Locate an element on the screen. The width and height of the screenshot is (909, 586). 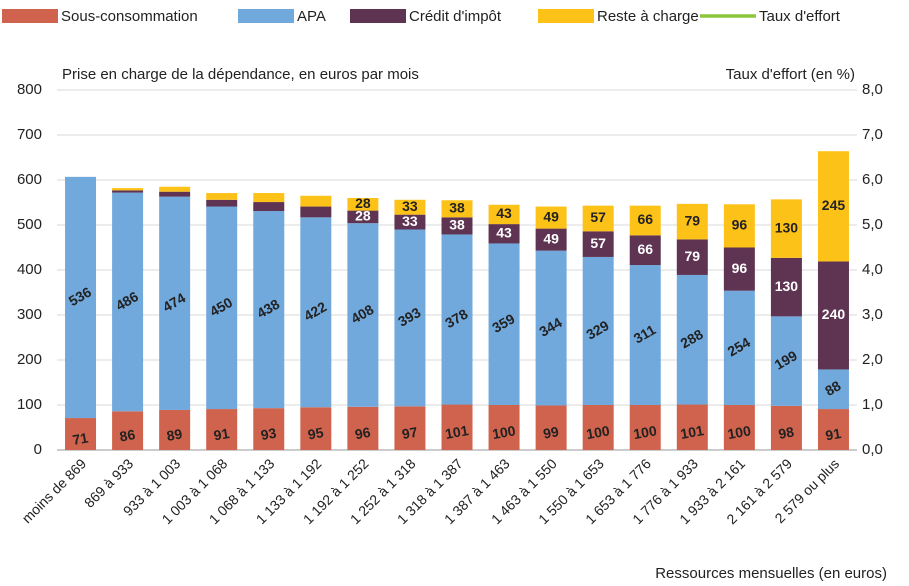
legend-label: Taux d'effort is located at coordinates (800, 16).